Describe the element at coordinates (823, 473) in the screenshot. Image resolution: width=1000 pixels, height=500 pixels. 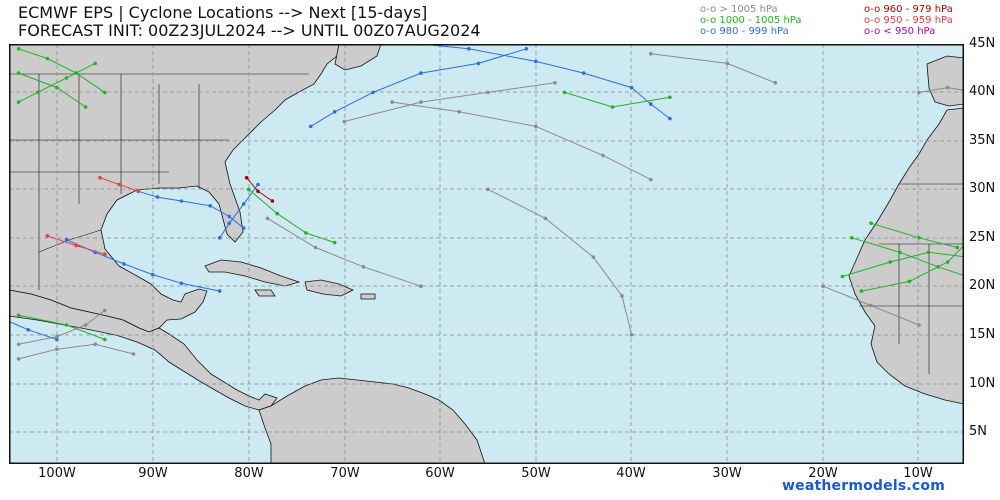
I see `lon-label-20w: 20W` at that location.